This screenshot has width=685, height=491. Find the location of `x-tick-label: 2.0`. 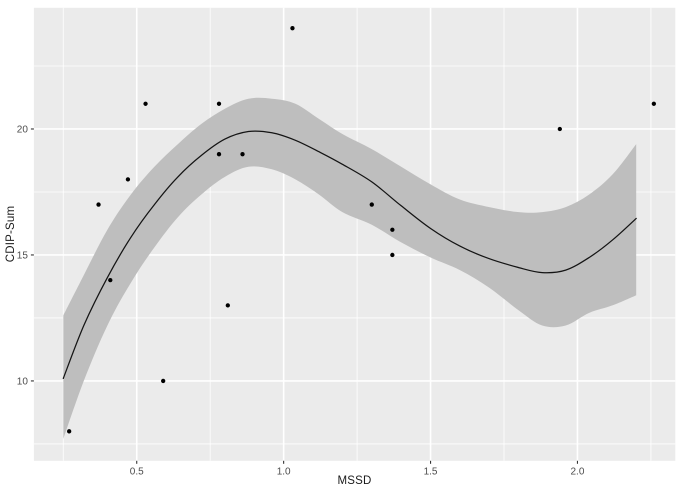

x-tick-label: 2.0 is located at coordinates (578, 471).